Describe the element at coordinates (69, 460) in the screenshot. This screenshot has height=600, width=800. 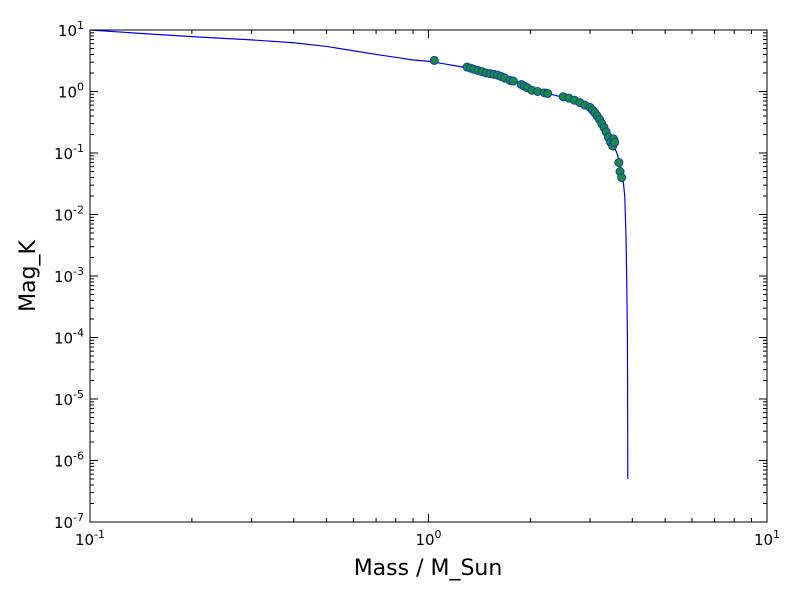
I see `y-tick-label: 10⁻⁶` at that location.